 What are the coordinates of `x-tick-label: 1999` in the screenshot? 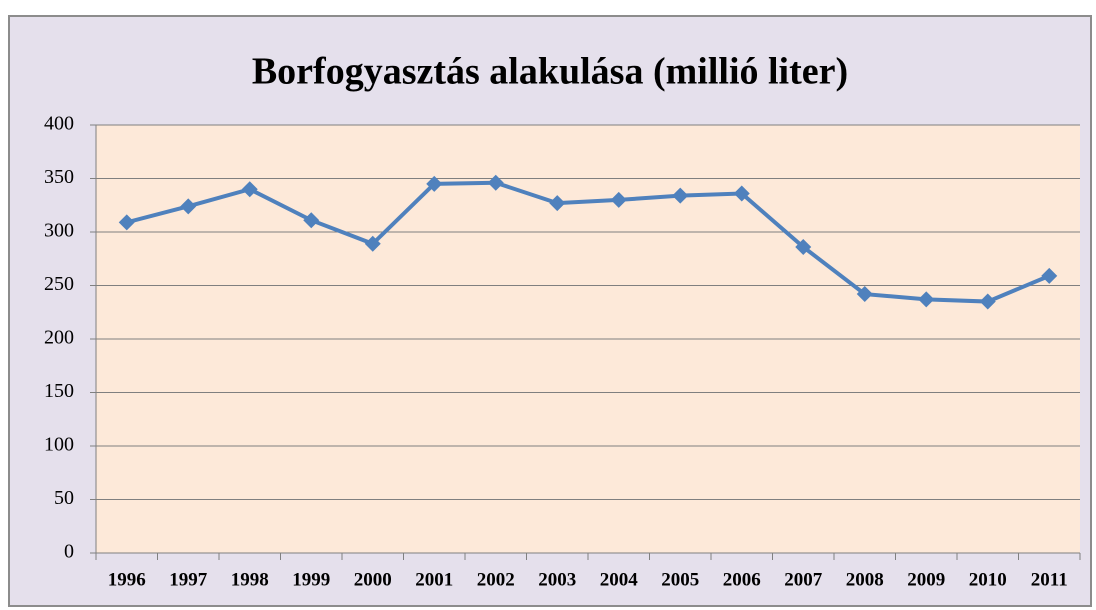 It's located at (311, 579).